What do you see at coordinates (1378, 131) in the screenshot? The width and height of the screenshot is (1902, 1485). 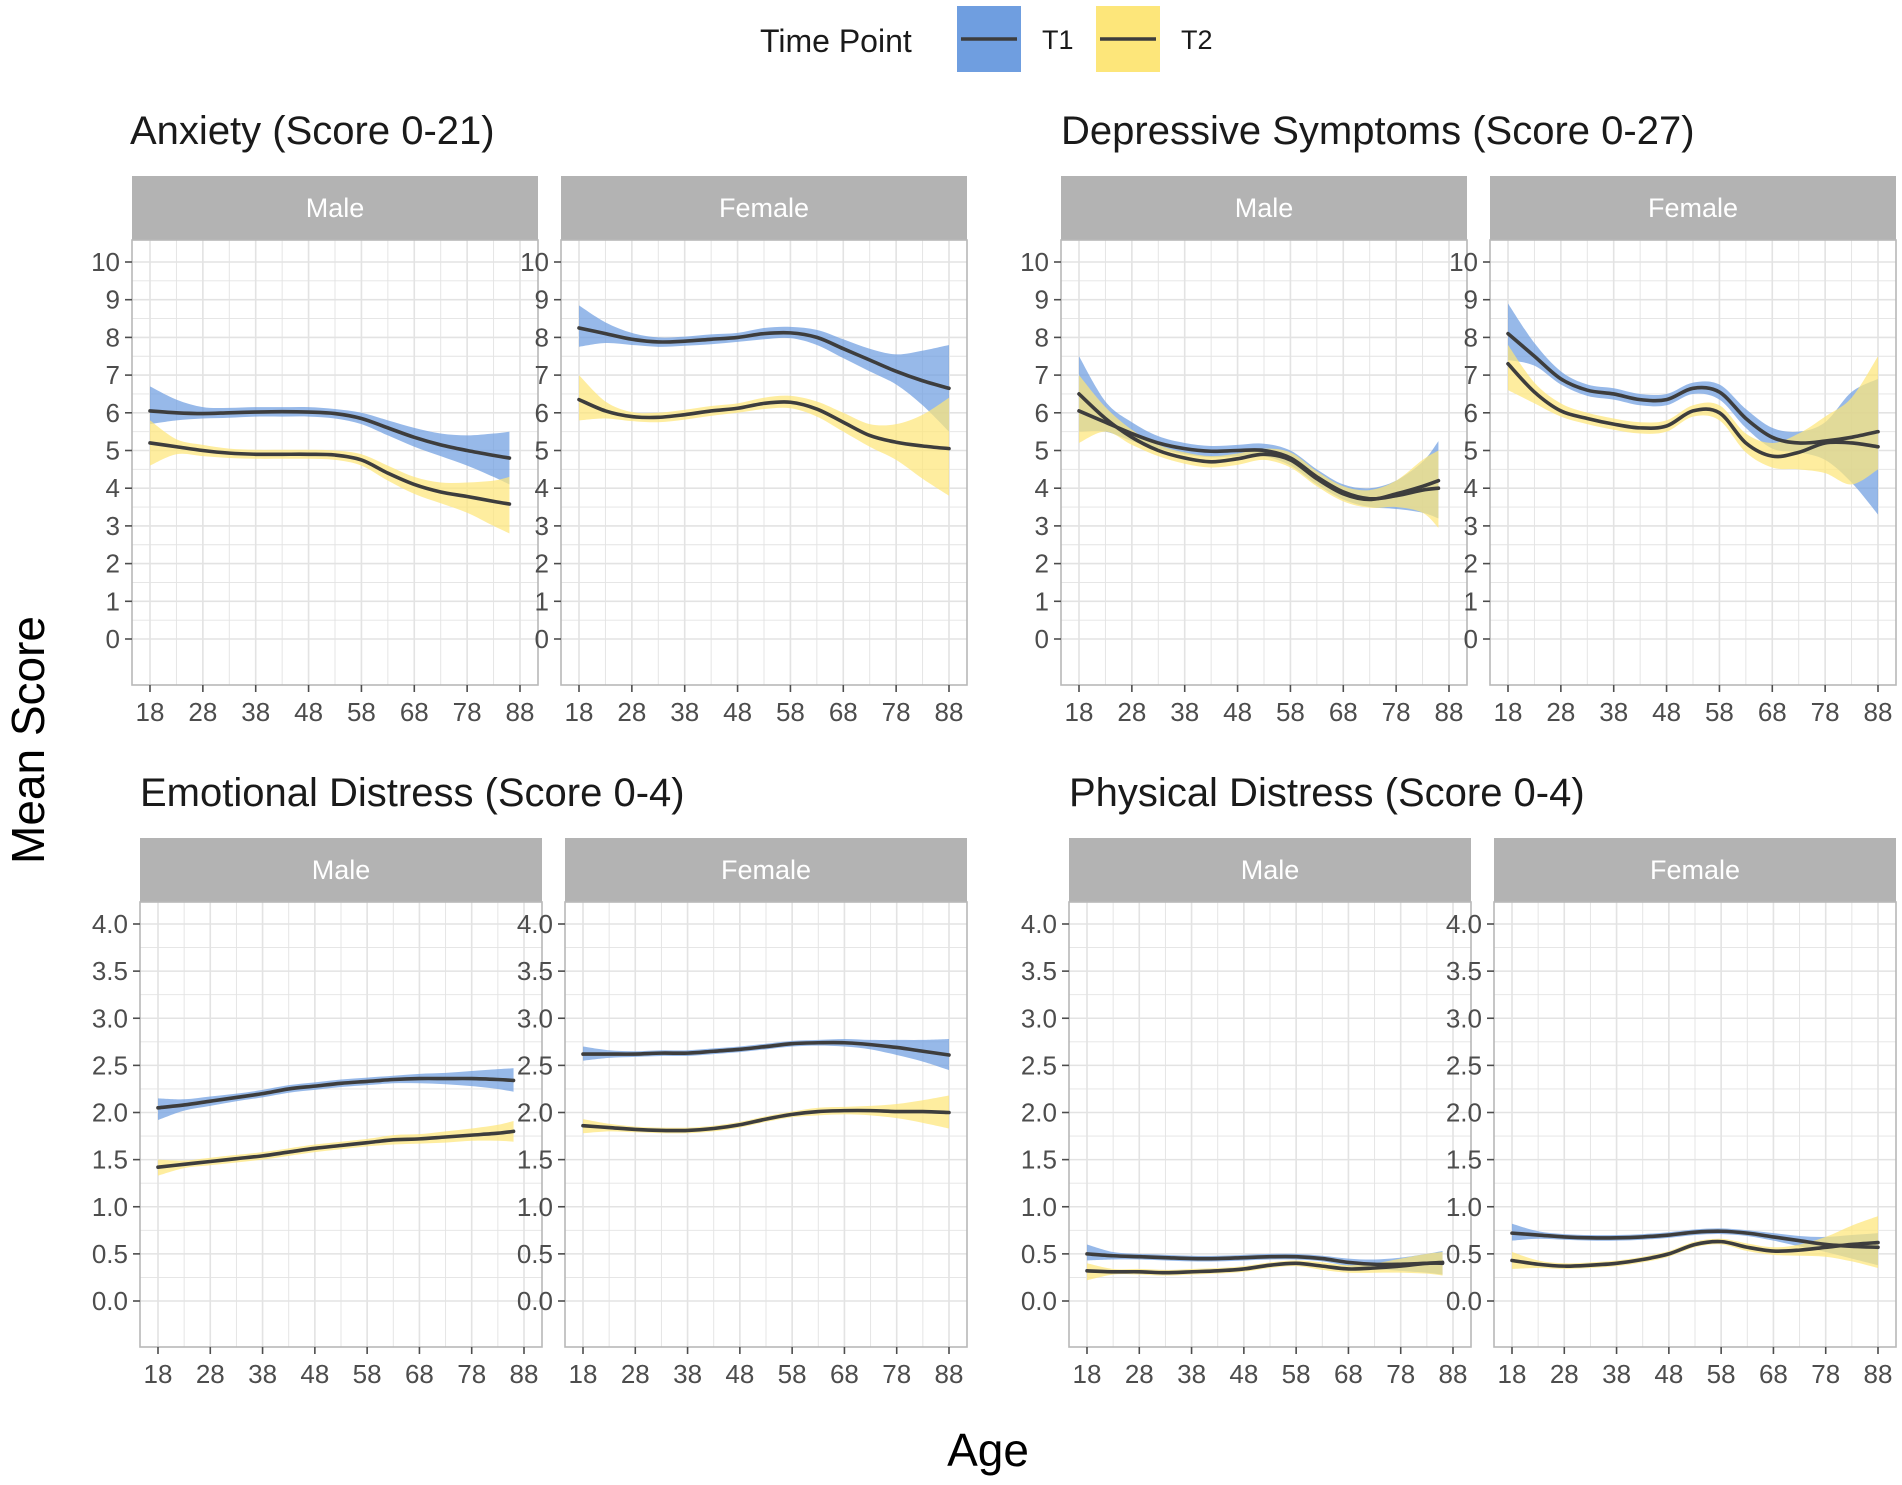 I see `panel-title: Depressive Symptoms (Score 0-27)` at bounding box center [1378, 131].